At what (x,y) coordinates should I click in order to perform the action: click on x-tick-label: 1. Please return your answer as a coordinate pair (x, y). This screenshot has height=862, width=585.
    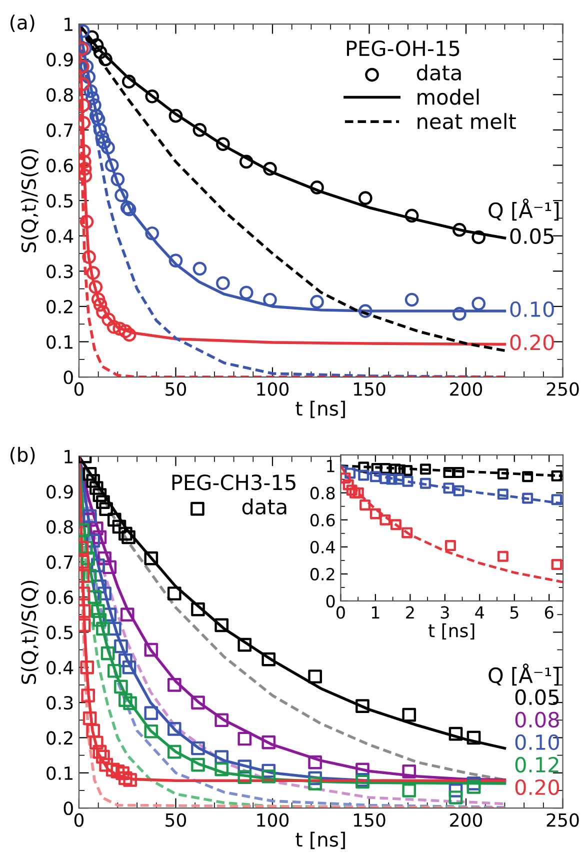
    Looking at the image, I should click on (376, 612).